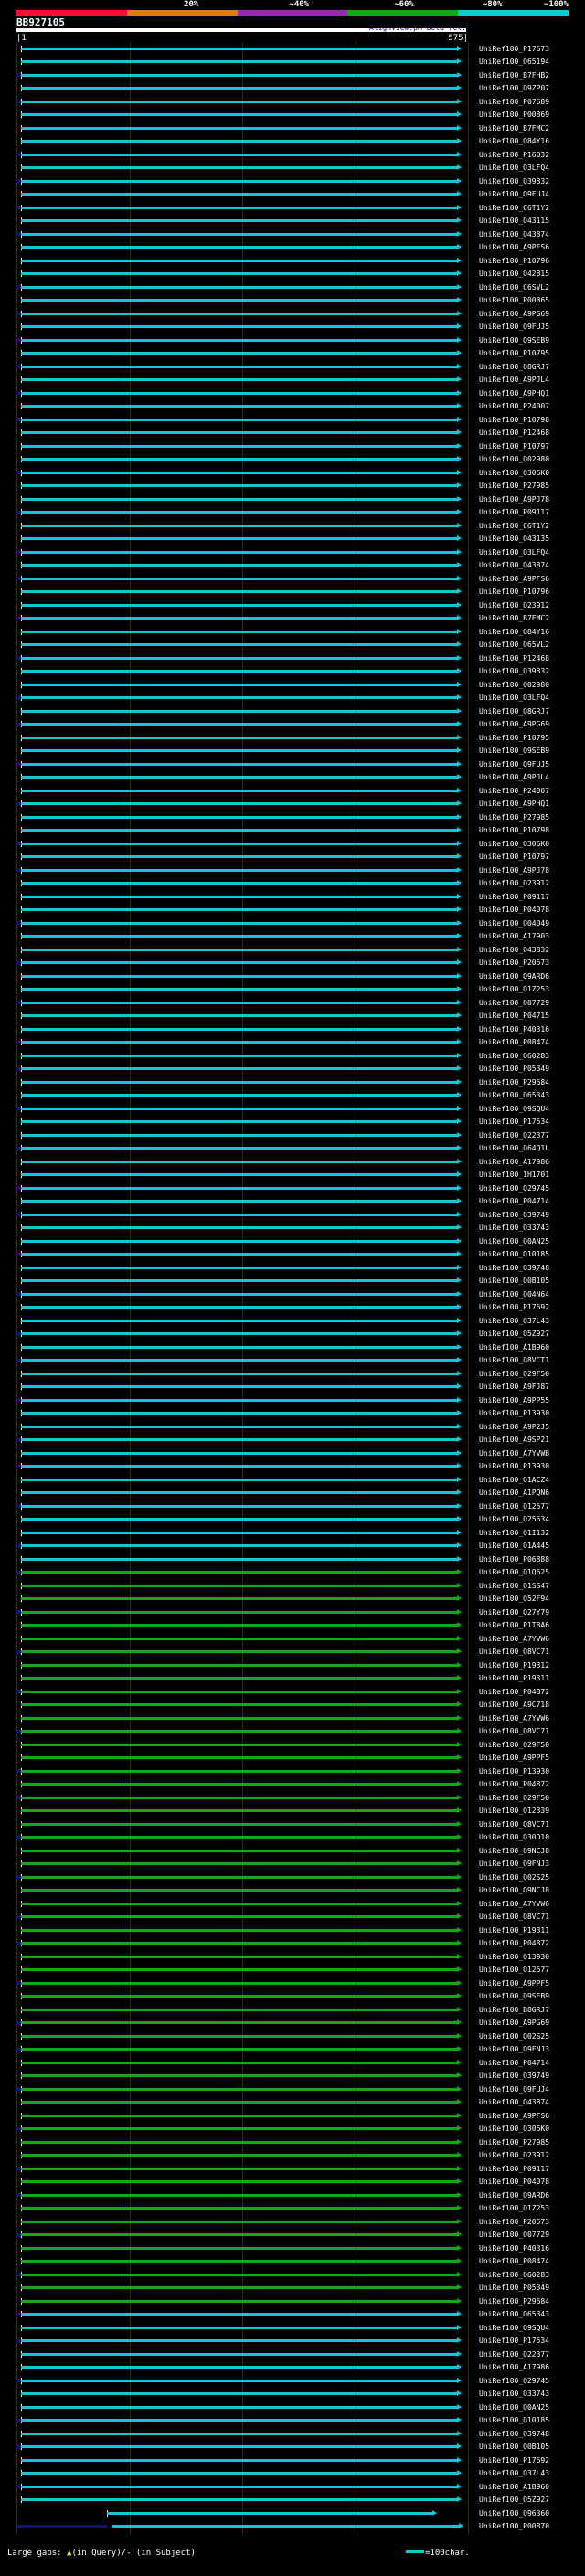  Describe the element at coordinates (293, 2288) in the screenshot. I see `hit-row: UniRef100_P05349` at that location.